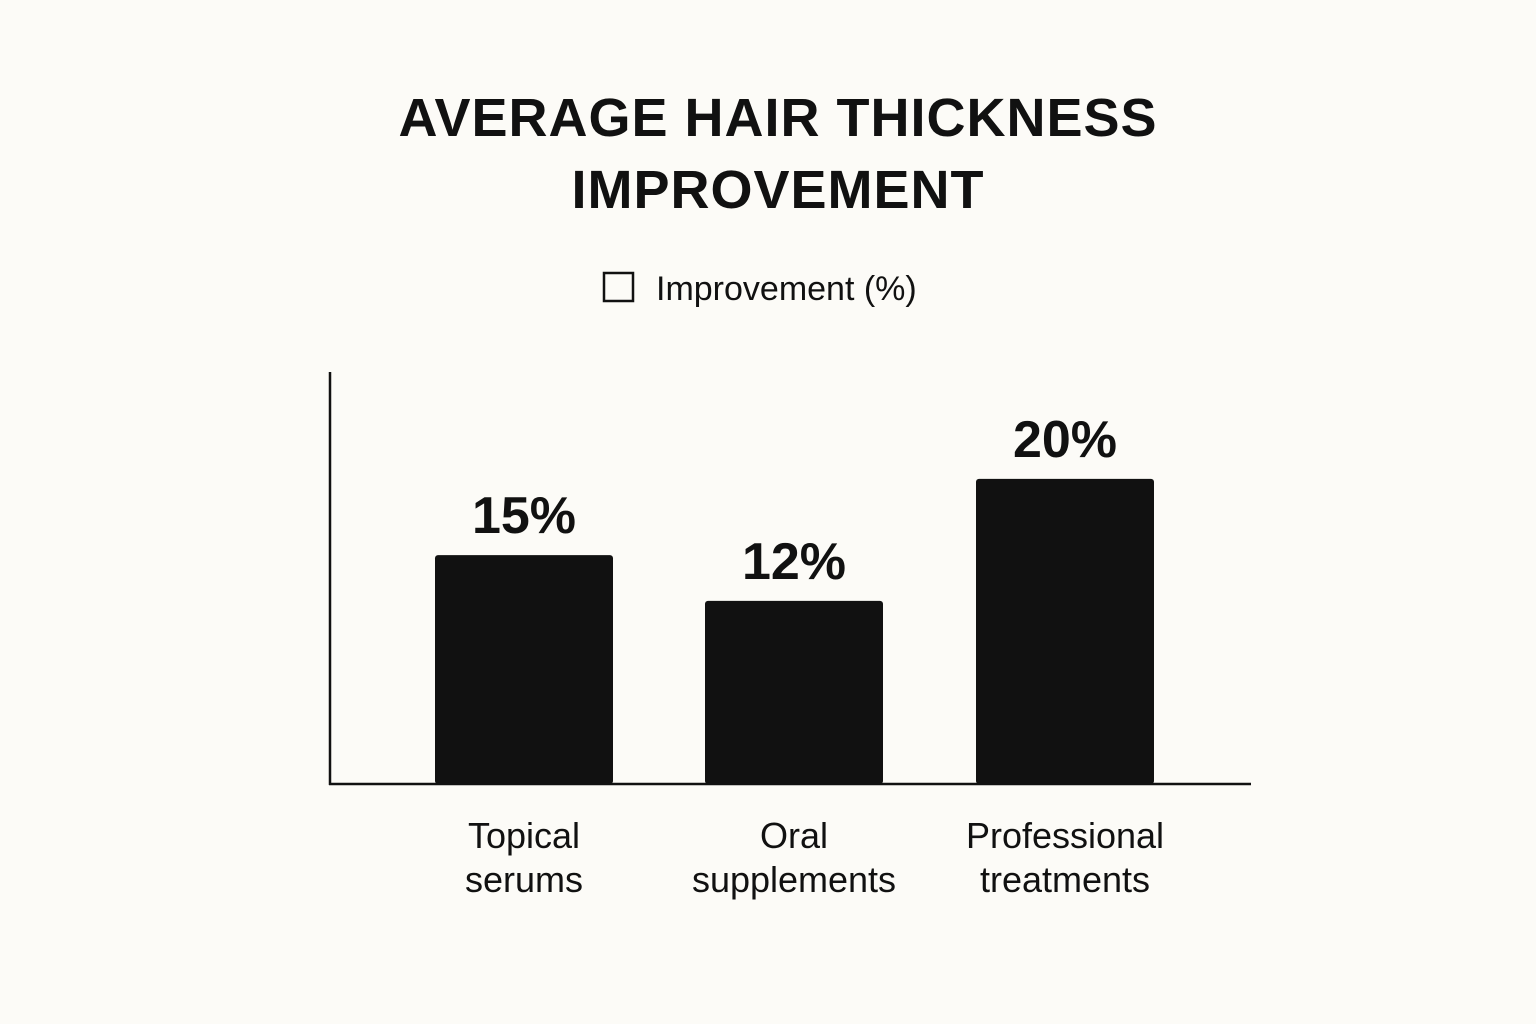  I want to click on legend-label: Improvement (%), so click(786, 289).